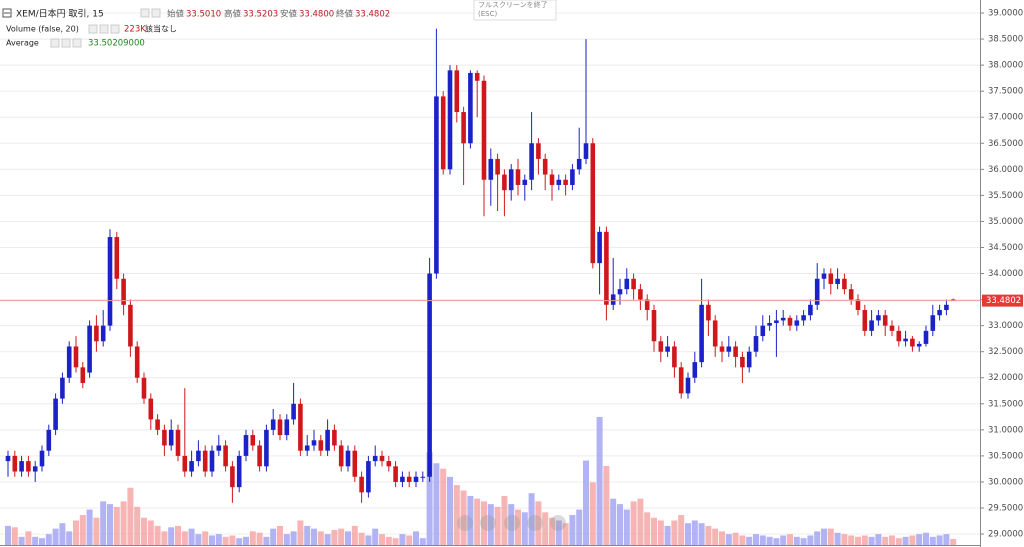 This screenshot has width=1024, height=547. What do you see at coordinates (1005, 118) in the screenshot?
I see `y-tick-label: 37.0000` at bounding box center [1005, 118].